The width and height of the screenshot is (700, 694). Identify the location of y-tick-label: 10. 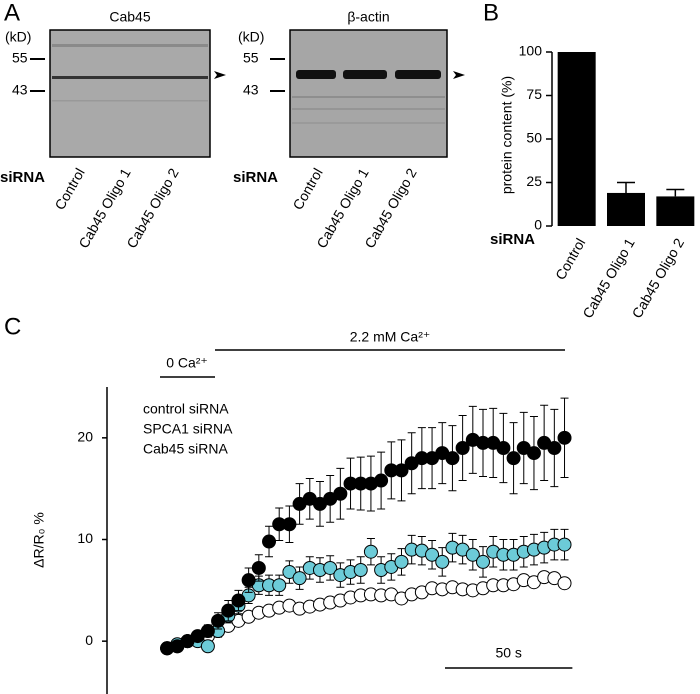
(85, 538).